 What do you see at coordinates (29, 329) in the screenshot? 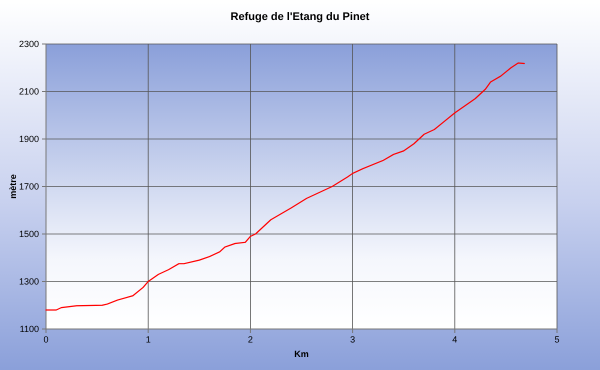
I see `y-tick-label: 1100` at bounding box center [29, 329].